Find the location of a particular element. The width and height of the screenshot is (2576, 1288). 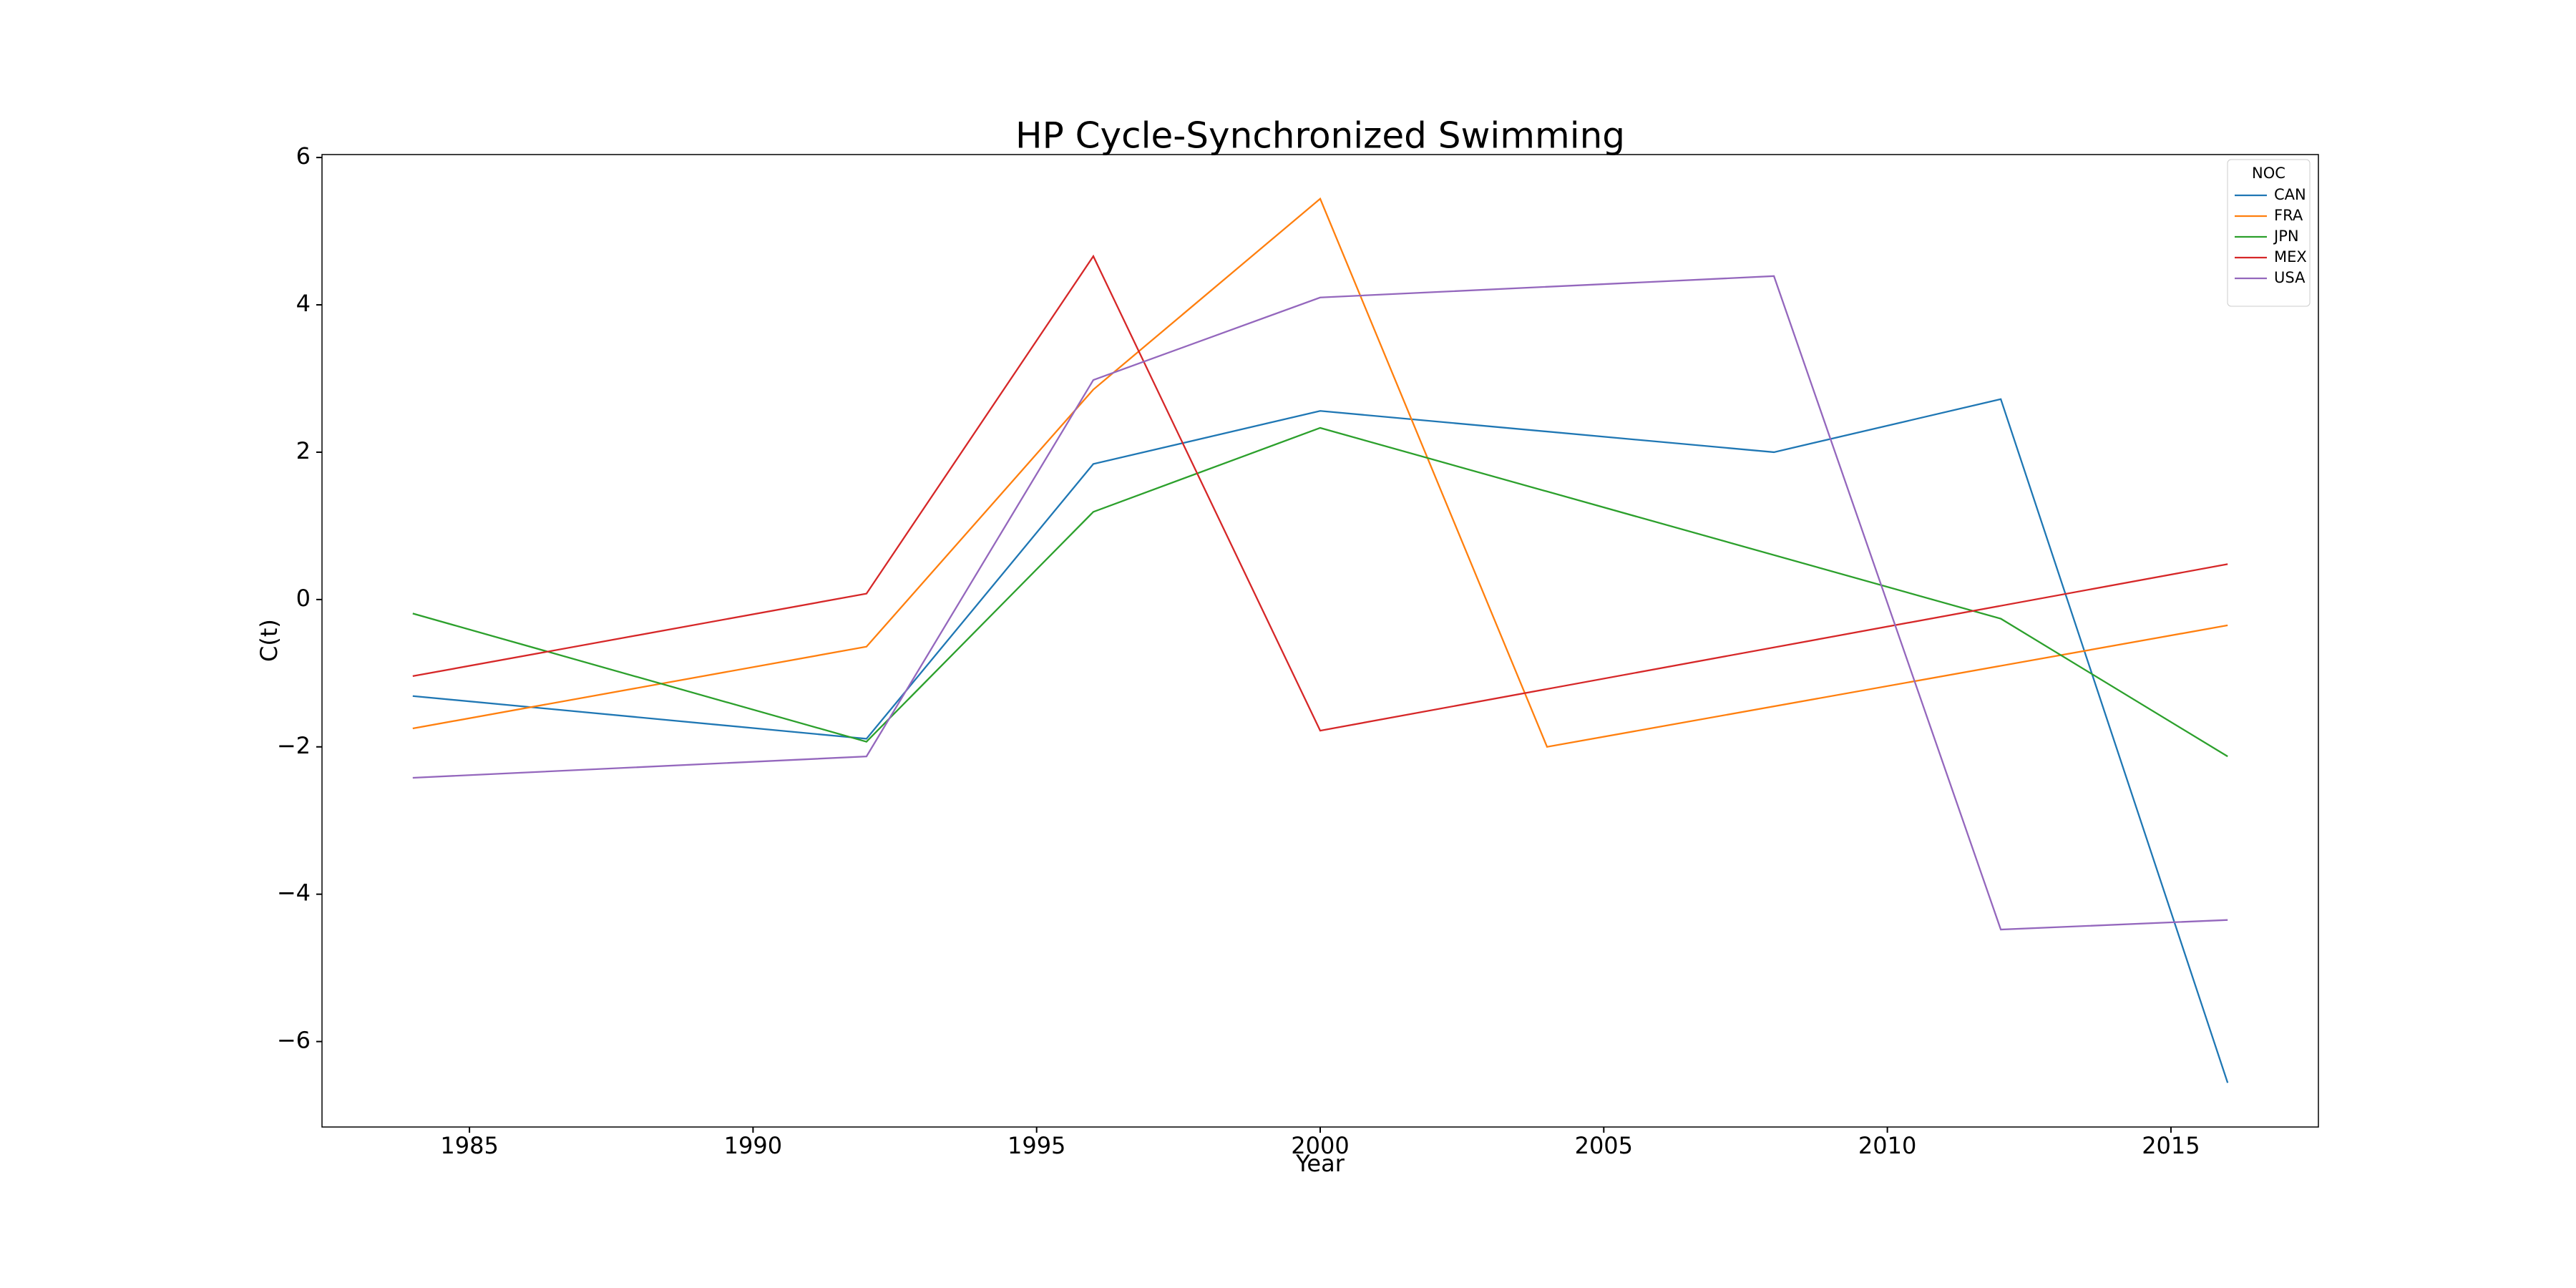

y-axis-label: C(t) is located at coordinates (269, 640).